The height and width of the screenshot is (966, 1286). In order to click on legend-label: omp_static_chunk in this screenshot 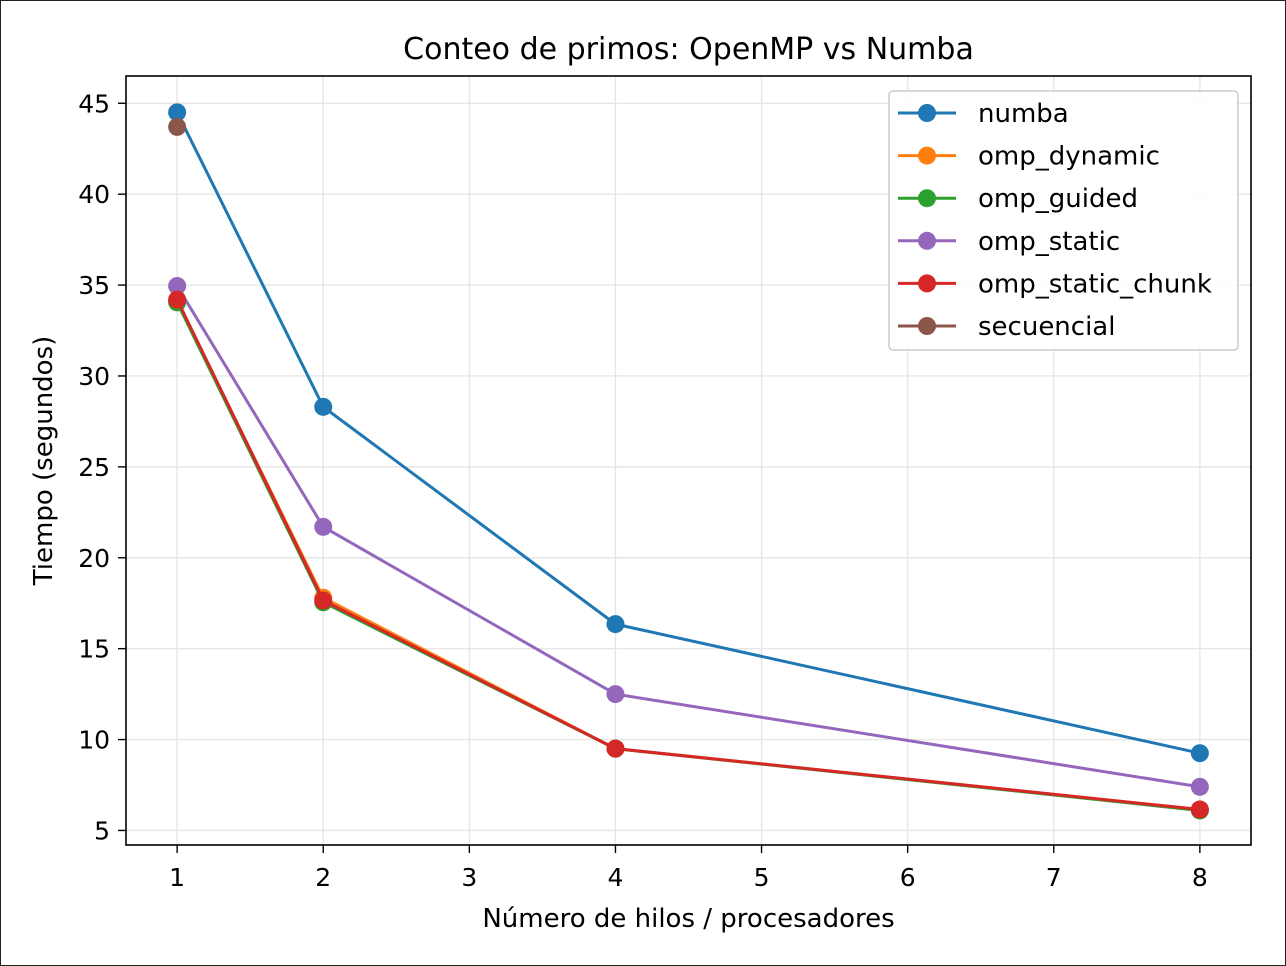, I will do `click(1095, 284)`.